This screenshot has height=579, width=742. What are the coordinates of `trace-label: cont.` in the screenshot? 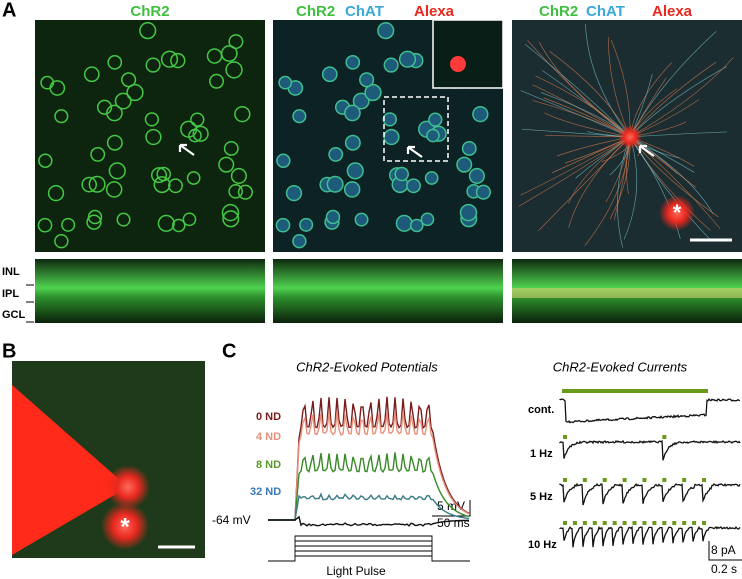 It's located at (541, 410).